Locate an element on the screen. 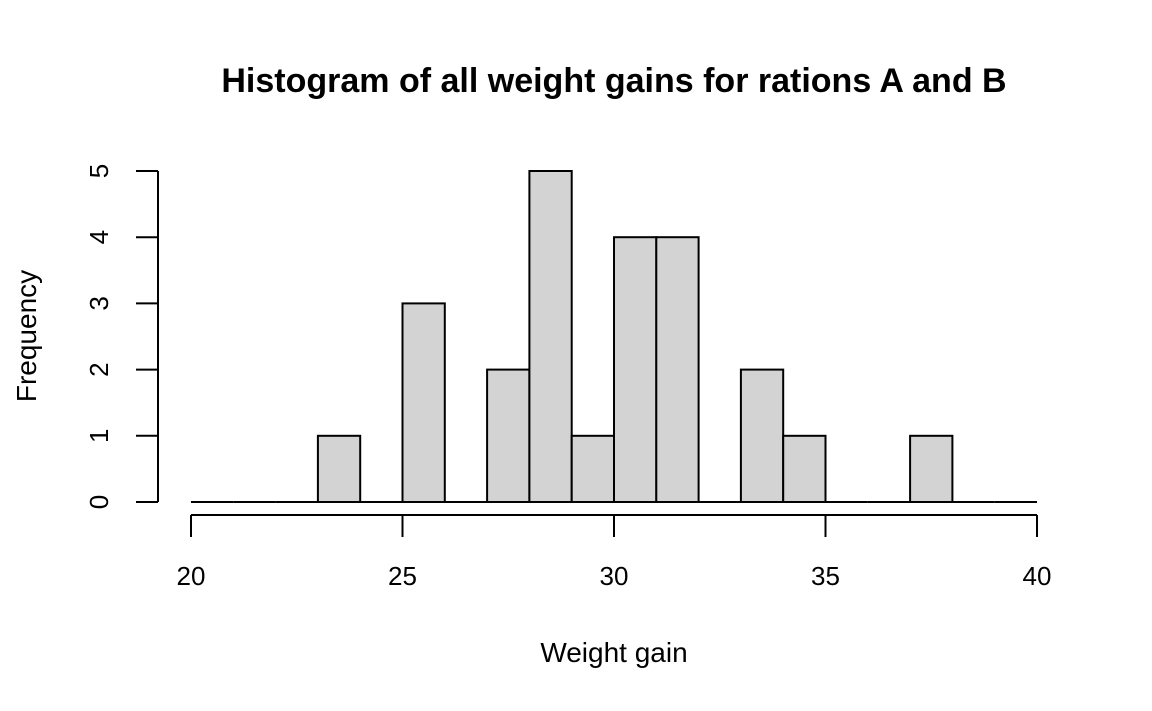 This screenshot has height=711, width=1152. x-tick-label: 20 is located at coordinates (191, 576).